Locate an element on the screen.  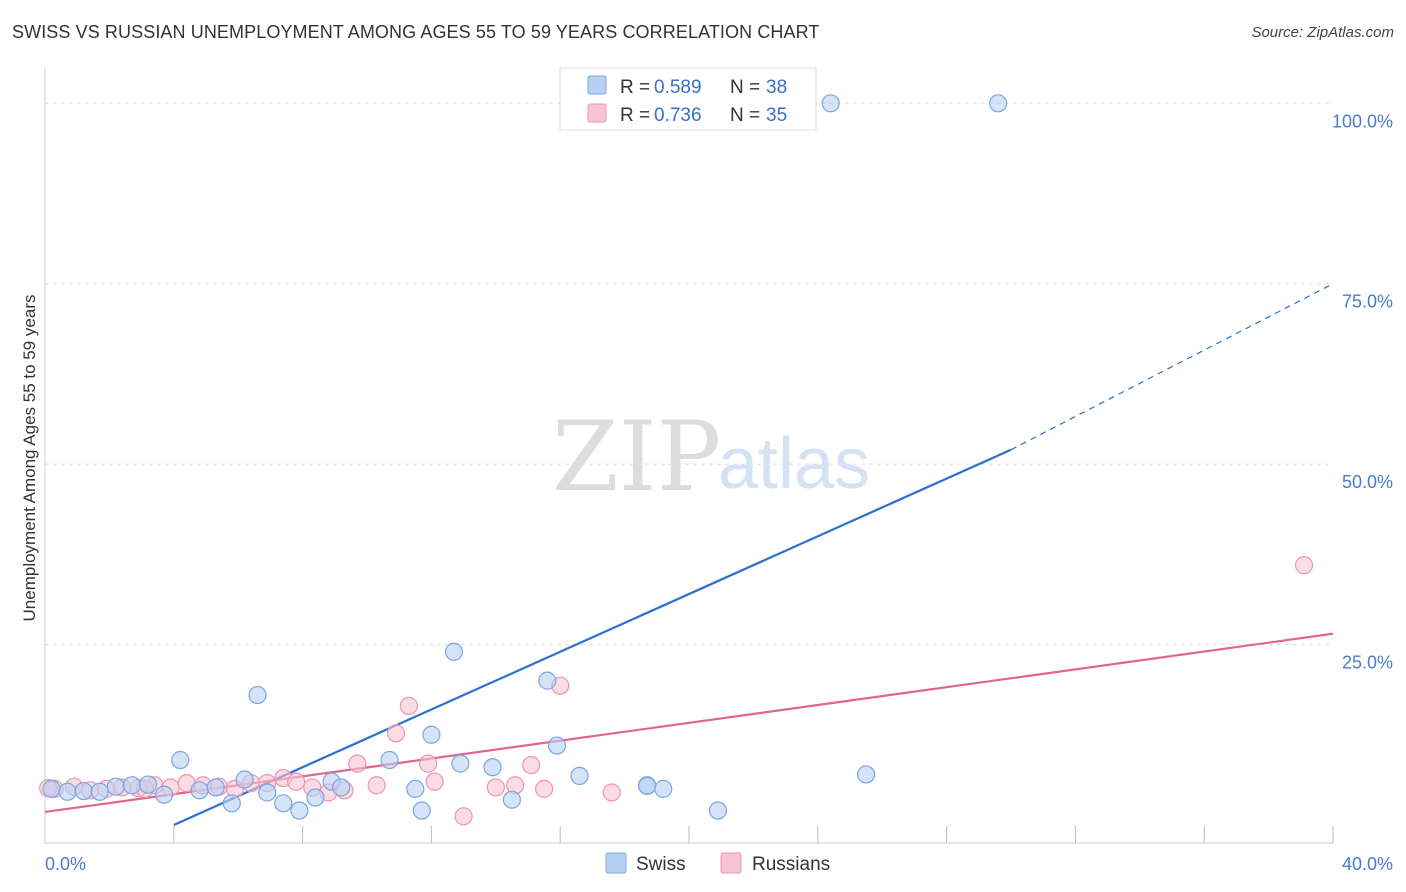
bottom-legend-label-russians: Russians is located at coordinates (791, 864).